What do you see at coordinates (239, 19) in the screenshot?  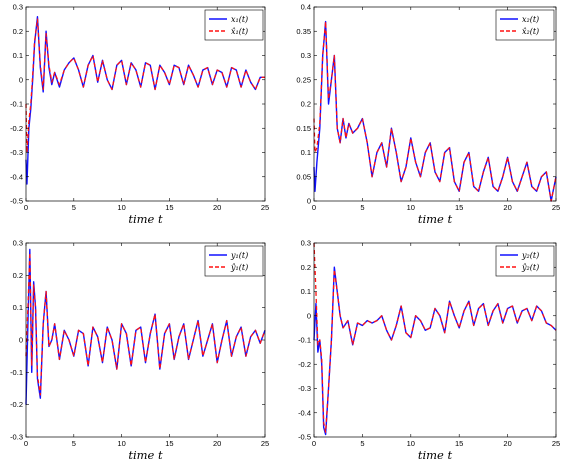 I see `legend-entry-label: x₁(t)` at bounding box center [239, 19].